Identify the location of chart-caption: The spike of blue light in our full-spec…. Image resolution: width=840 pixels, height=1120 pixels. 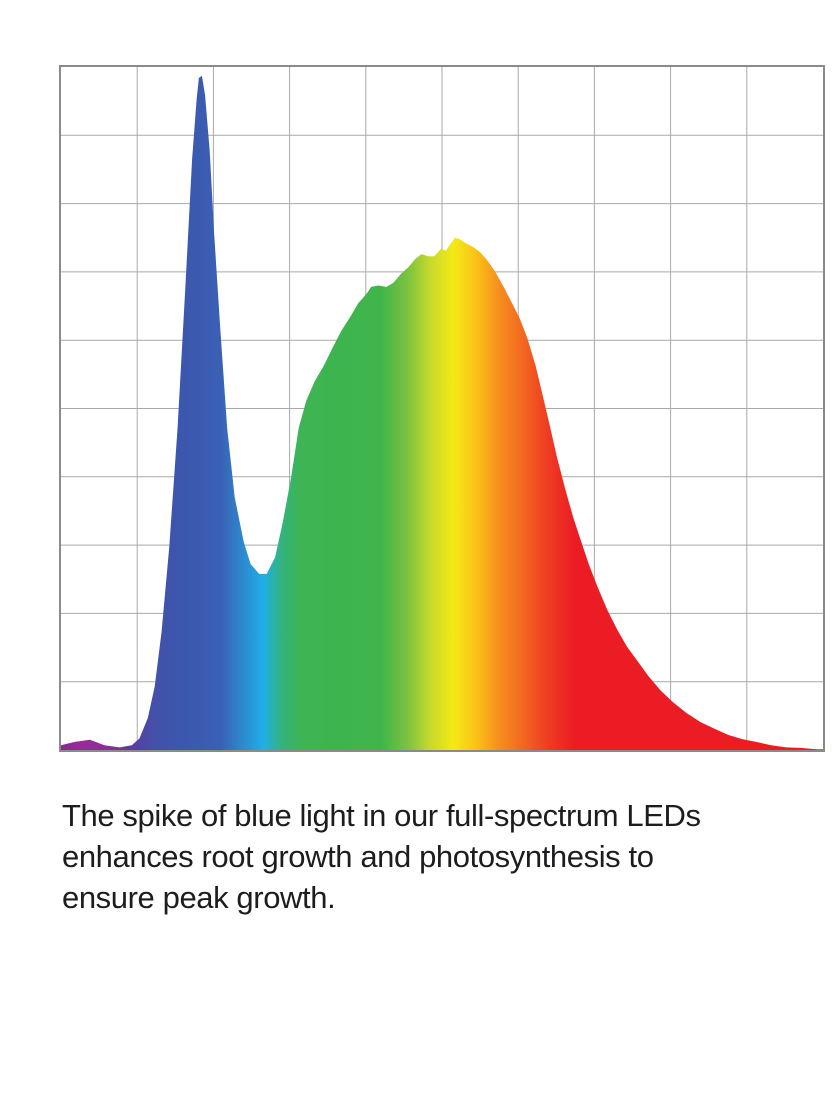
(427, 856).